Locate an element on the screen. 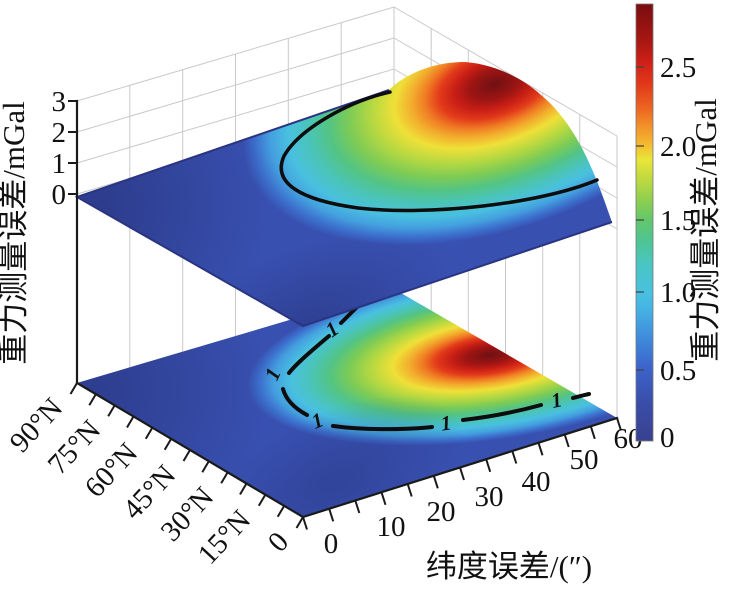  colorbar-tick: 0 is located at coordinates (667, 438).